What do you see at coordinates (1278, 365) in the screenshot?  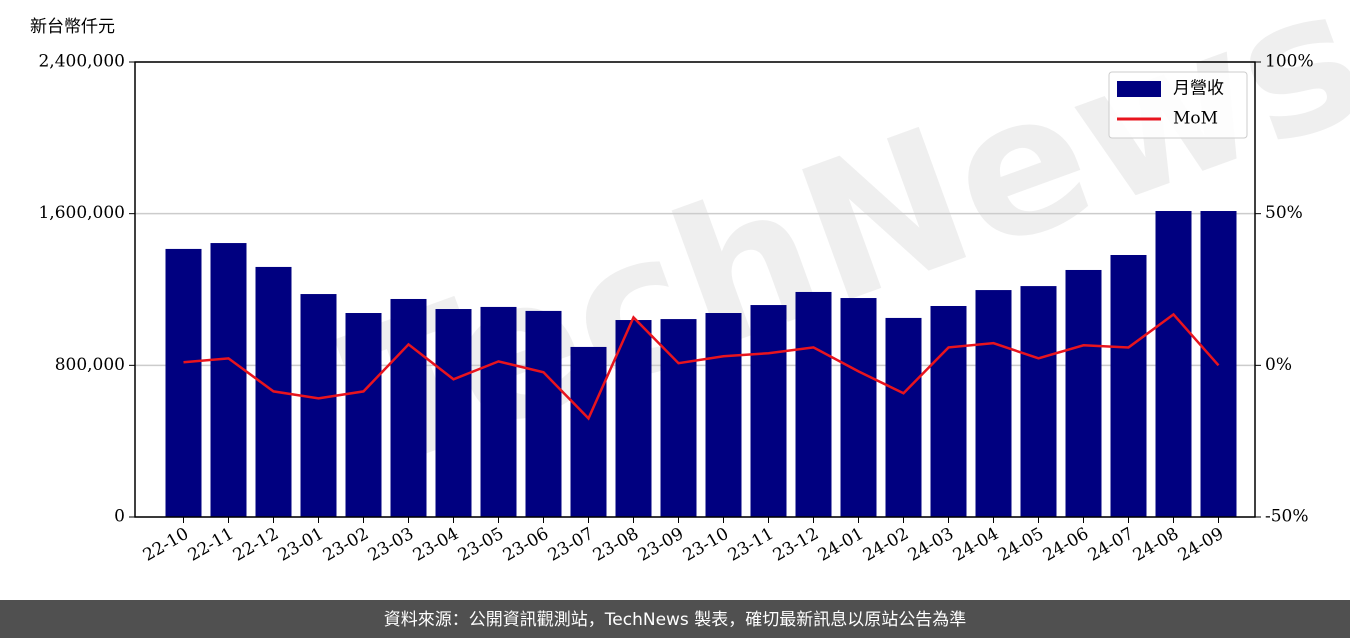 I see `y2-tick-label: 0%` at bounding box center [1278, 365].